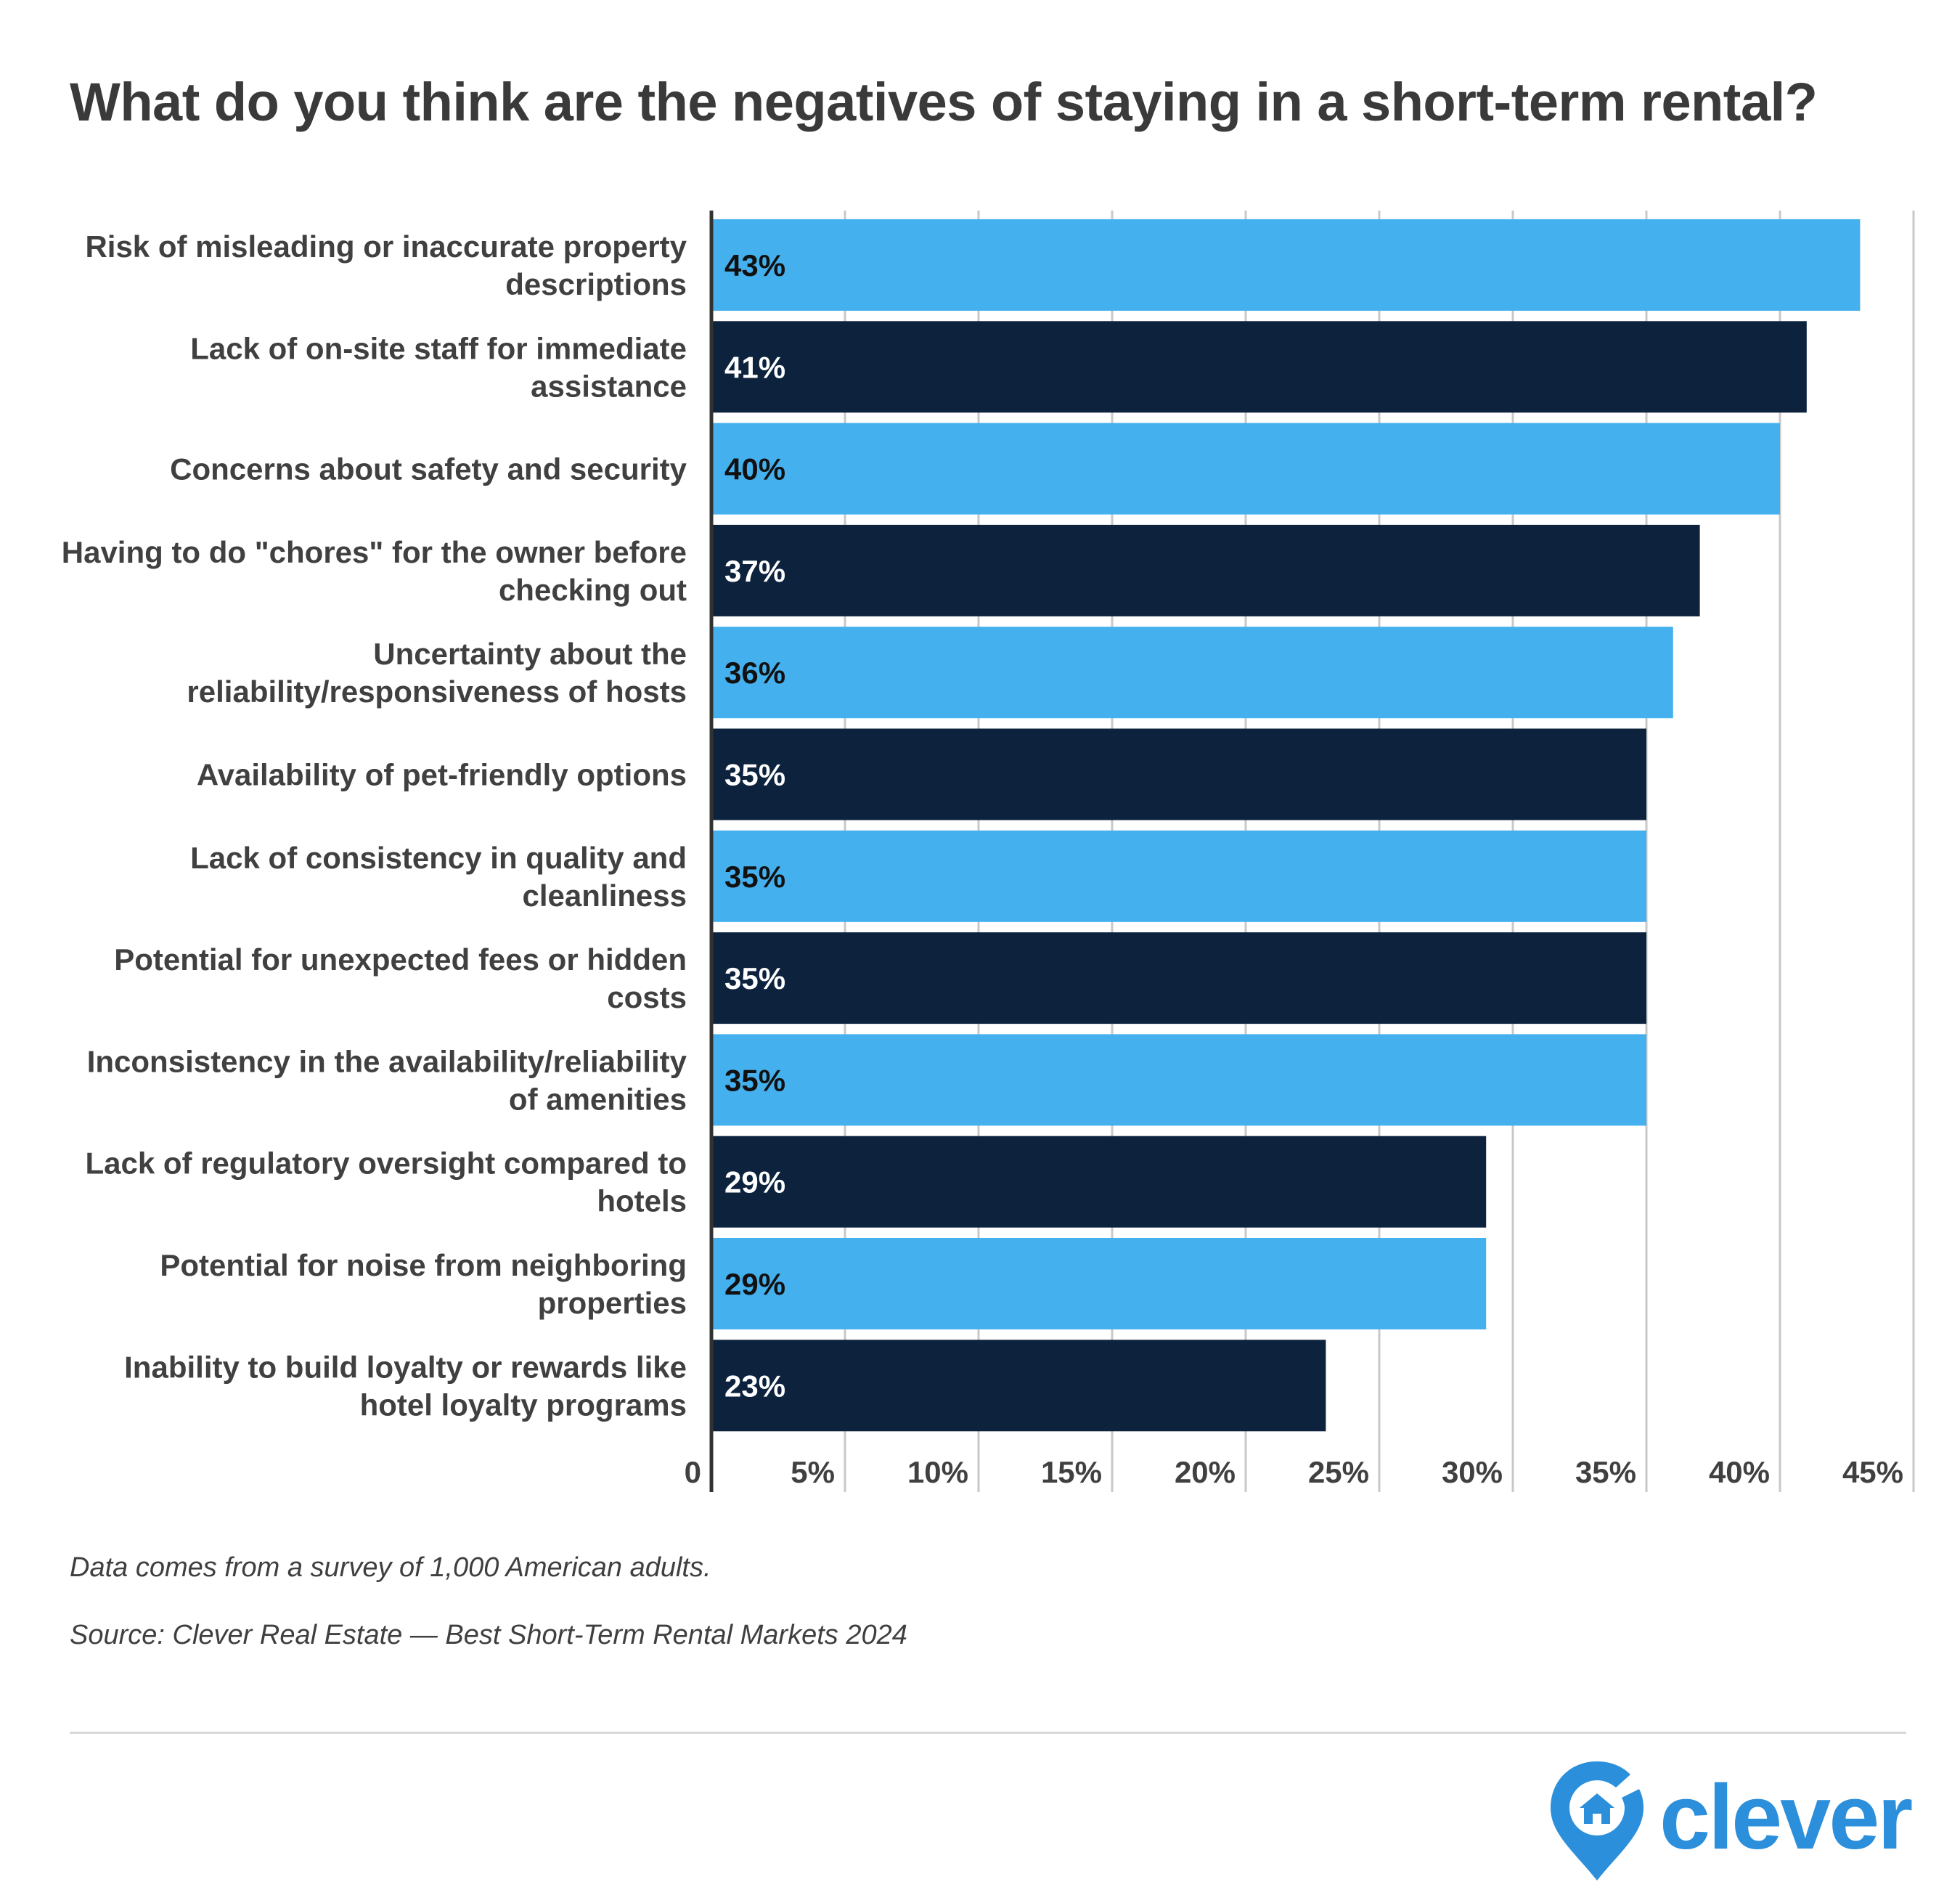 The image size is (1960, 1903). Describe the element at coordinates (437, 692) in the screenshot. I see `category-label-5-line-2: reliability/responsiveness of hosts` at that location.